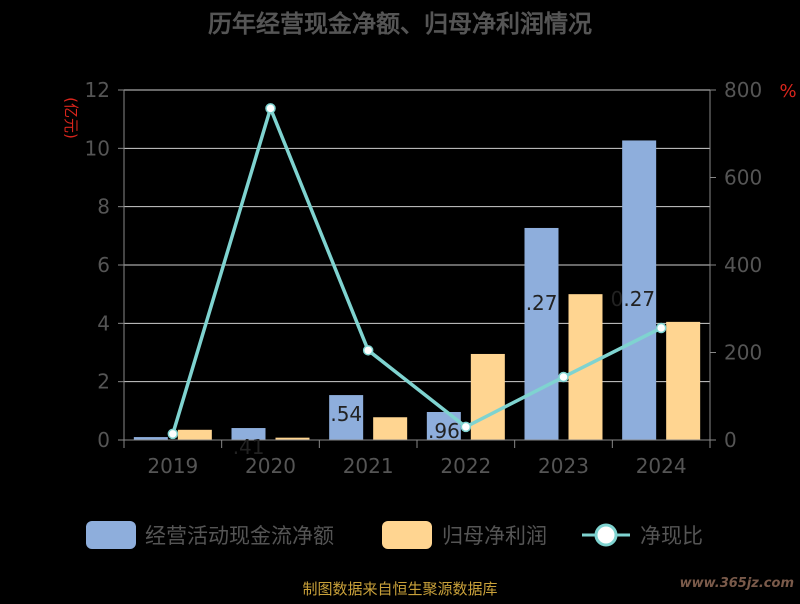 Image resolution: width=800 pixels, height=604 pixels. I want to click on right-tick-label: 400, so click(743, 265).